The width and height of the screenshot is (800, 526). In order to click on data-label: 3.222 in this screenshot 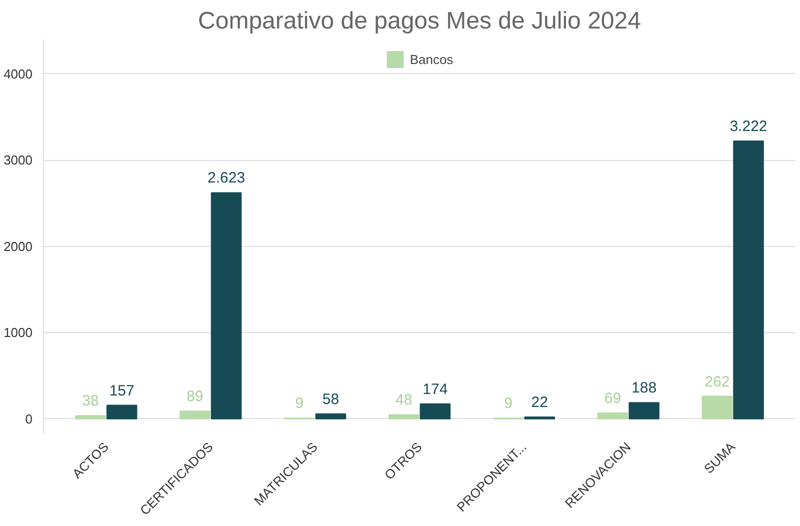, I will do `click(749, 127)`.